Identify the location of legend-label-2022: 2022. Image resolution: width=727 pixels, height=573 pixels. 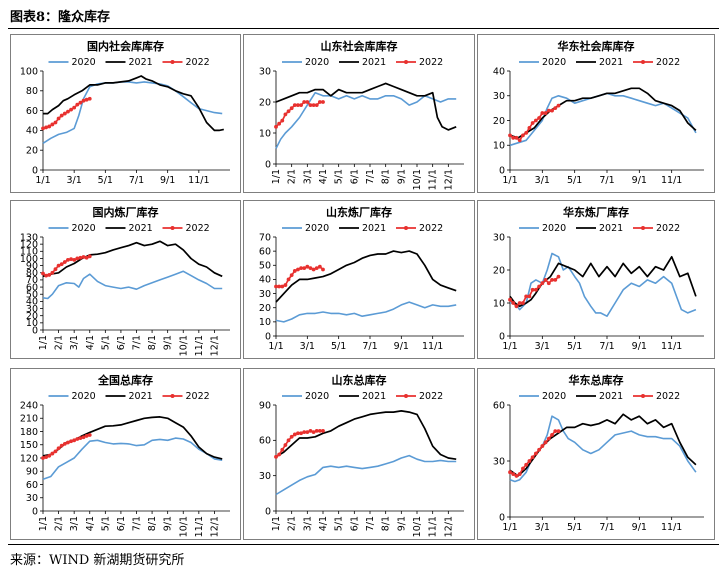
(668, 62).